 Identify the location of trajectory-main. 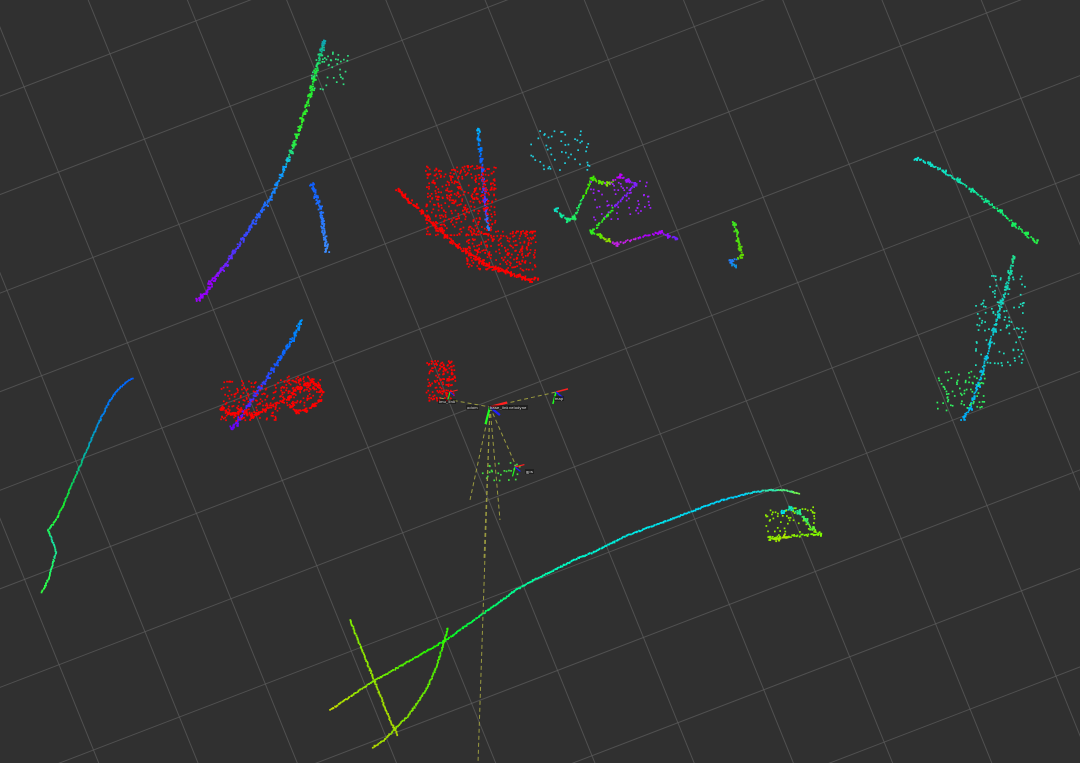
(565, 599).